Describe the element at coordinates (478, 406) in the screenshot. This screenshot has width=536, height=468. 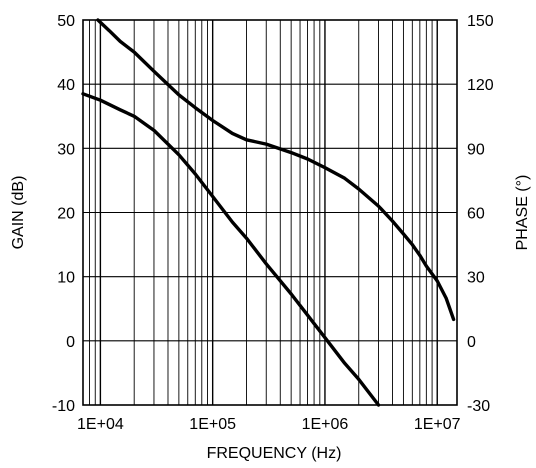
I see `right-y-tick-label: -30` at that location.